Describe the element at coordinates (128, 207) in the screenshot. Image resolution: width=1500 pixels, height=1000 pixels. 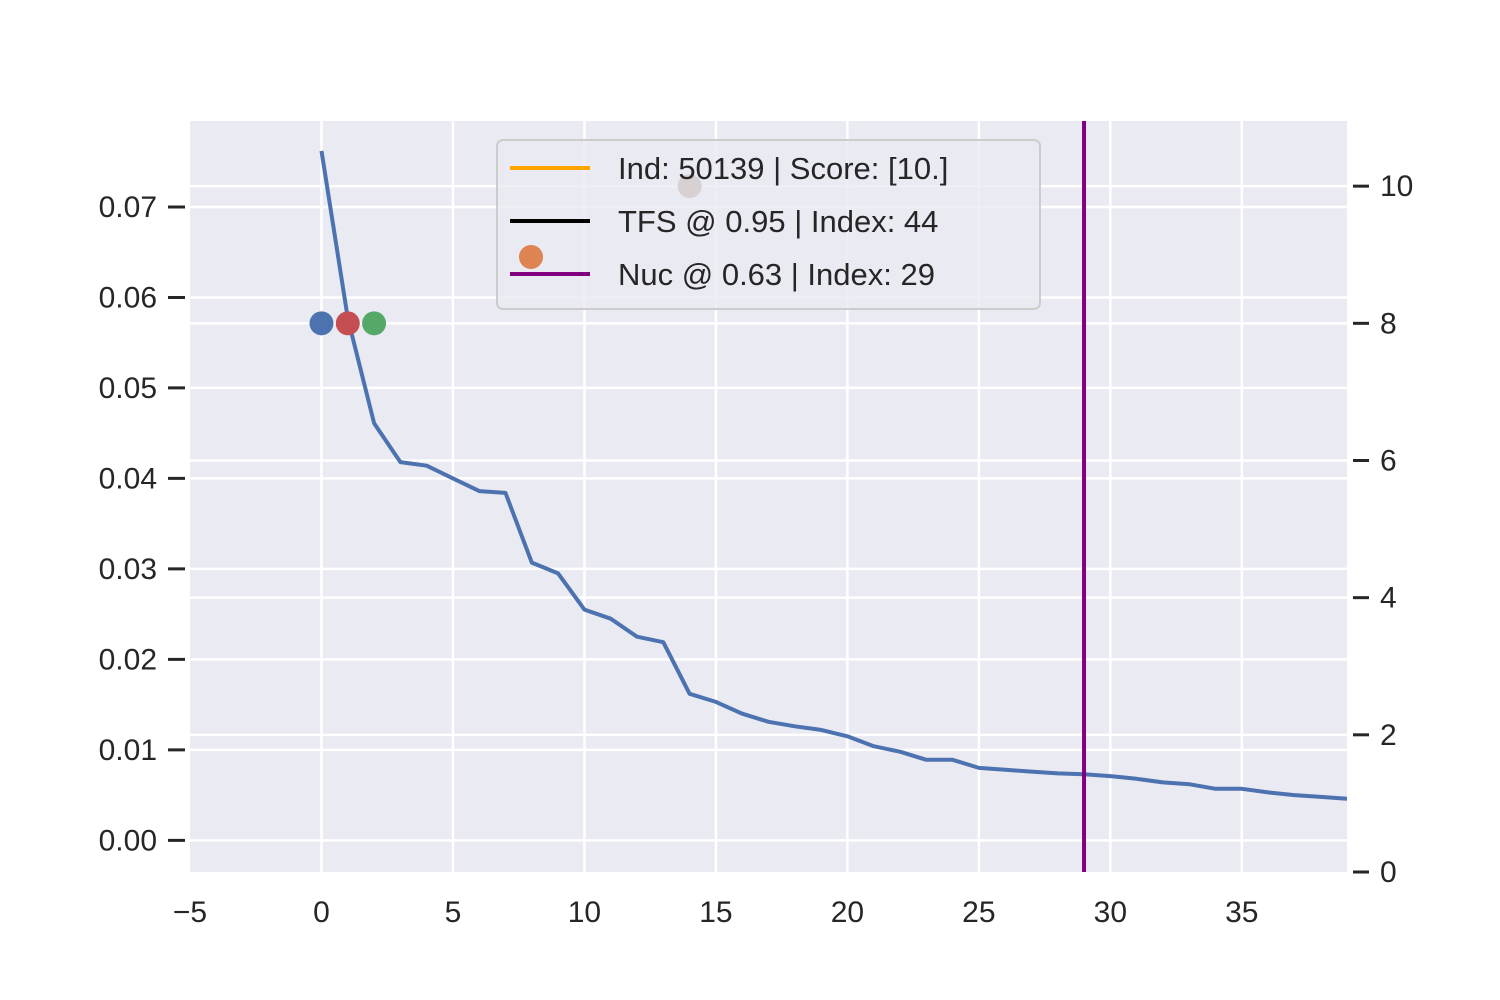
I see `y-left-tick-label: 0.07` at that location.